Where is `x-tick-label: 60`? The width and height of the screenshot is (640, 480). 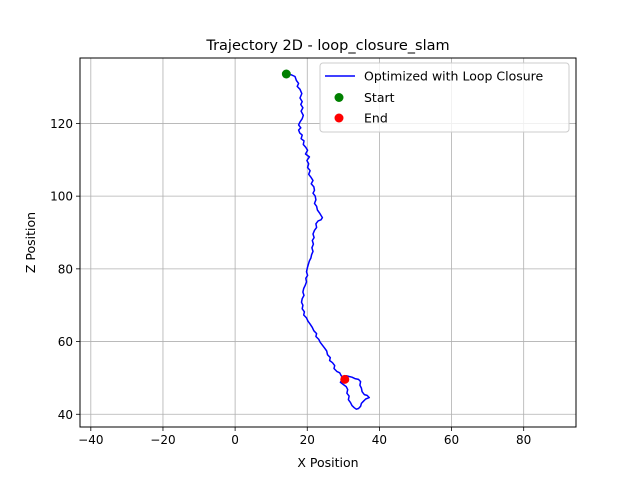 x-tick-label: 60 is located at coordinates (451, 440).